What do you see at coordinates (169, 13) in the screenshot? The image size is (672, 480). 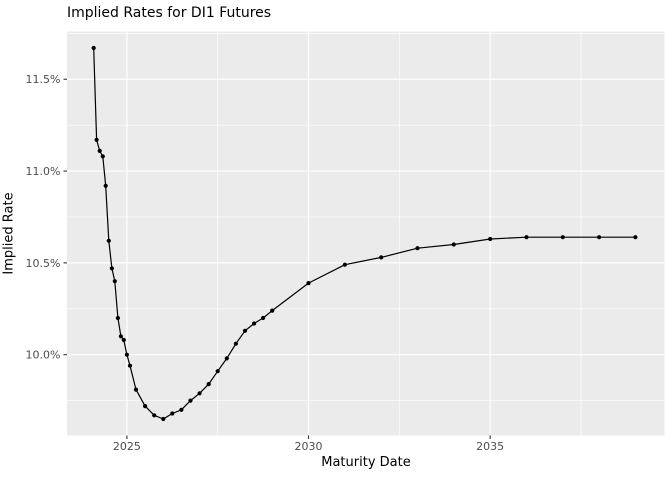 I see `chart-title: Implied Rates for DI1 Futures` at bounding box center [169, 13].